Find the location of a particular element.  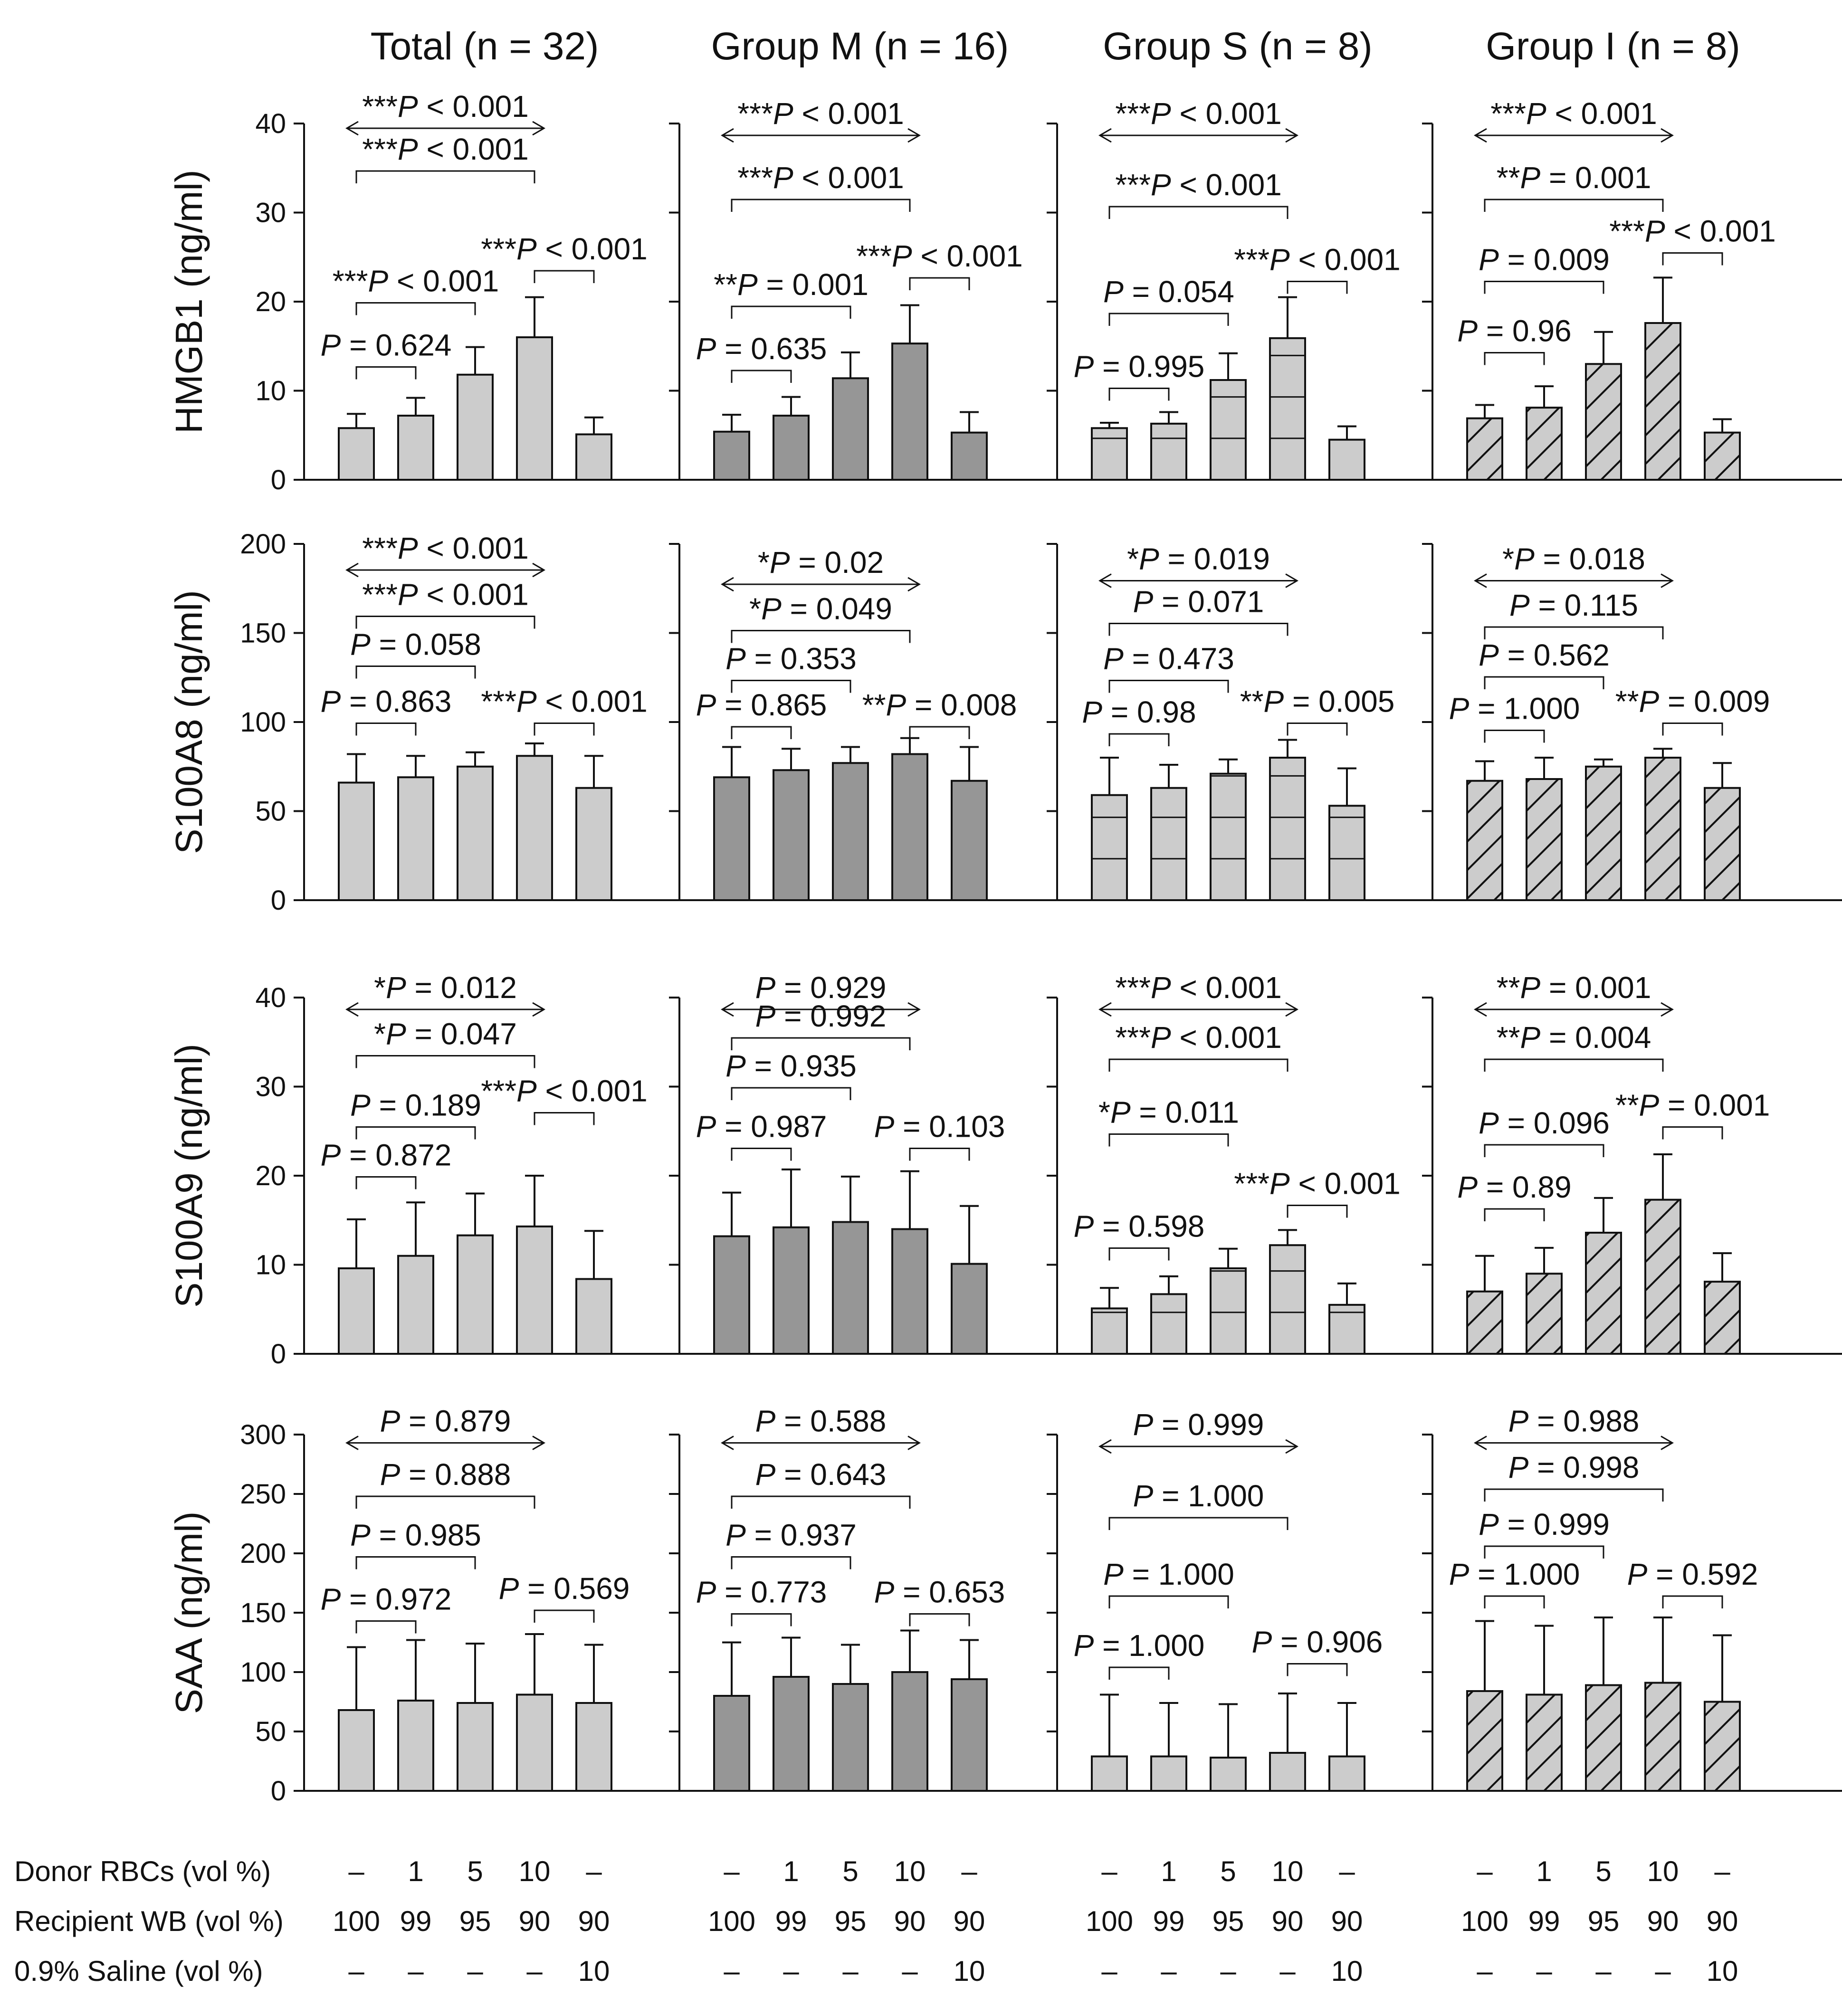

p-value-label: P = 0.937 is located at coordinates (791, 1535).